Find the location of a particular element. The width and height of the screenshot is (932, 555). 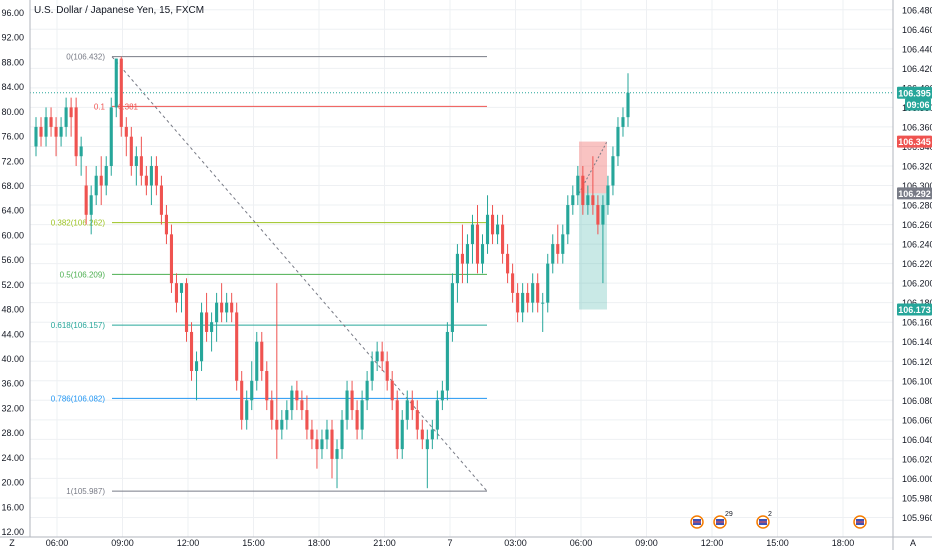

left-tick-label: 32.00 is located at coordinates (12, 408).